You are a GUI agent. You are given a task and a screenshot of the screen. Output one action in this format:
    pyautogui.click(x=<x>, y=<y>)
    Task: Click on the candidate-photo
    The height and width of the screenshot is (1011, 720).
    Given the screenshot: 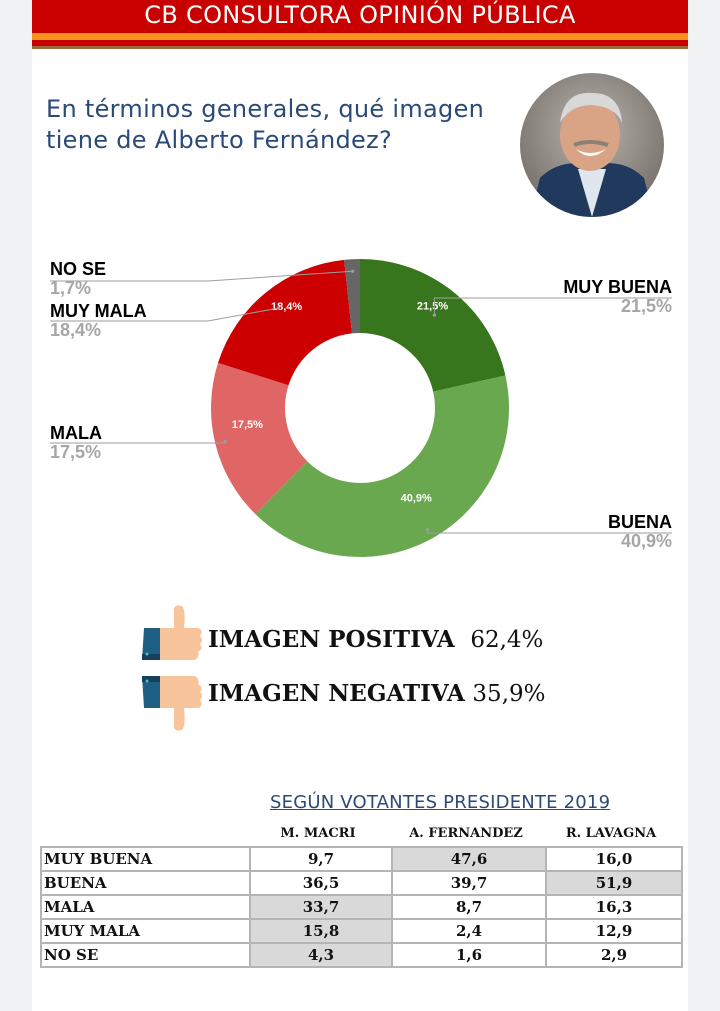 What is the action you would take?
    pyautogui.click(x=592, y=145)
    